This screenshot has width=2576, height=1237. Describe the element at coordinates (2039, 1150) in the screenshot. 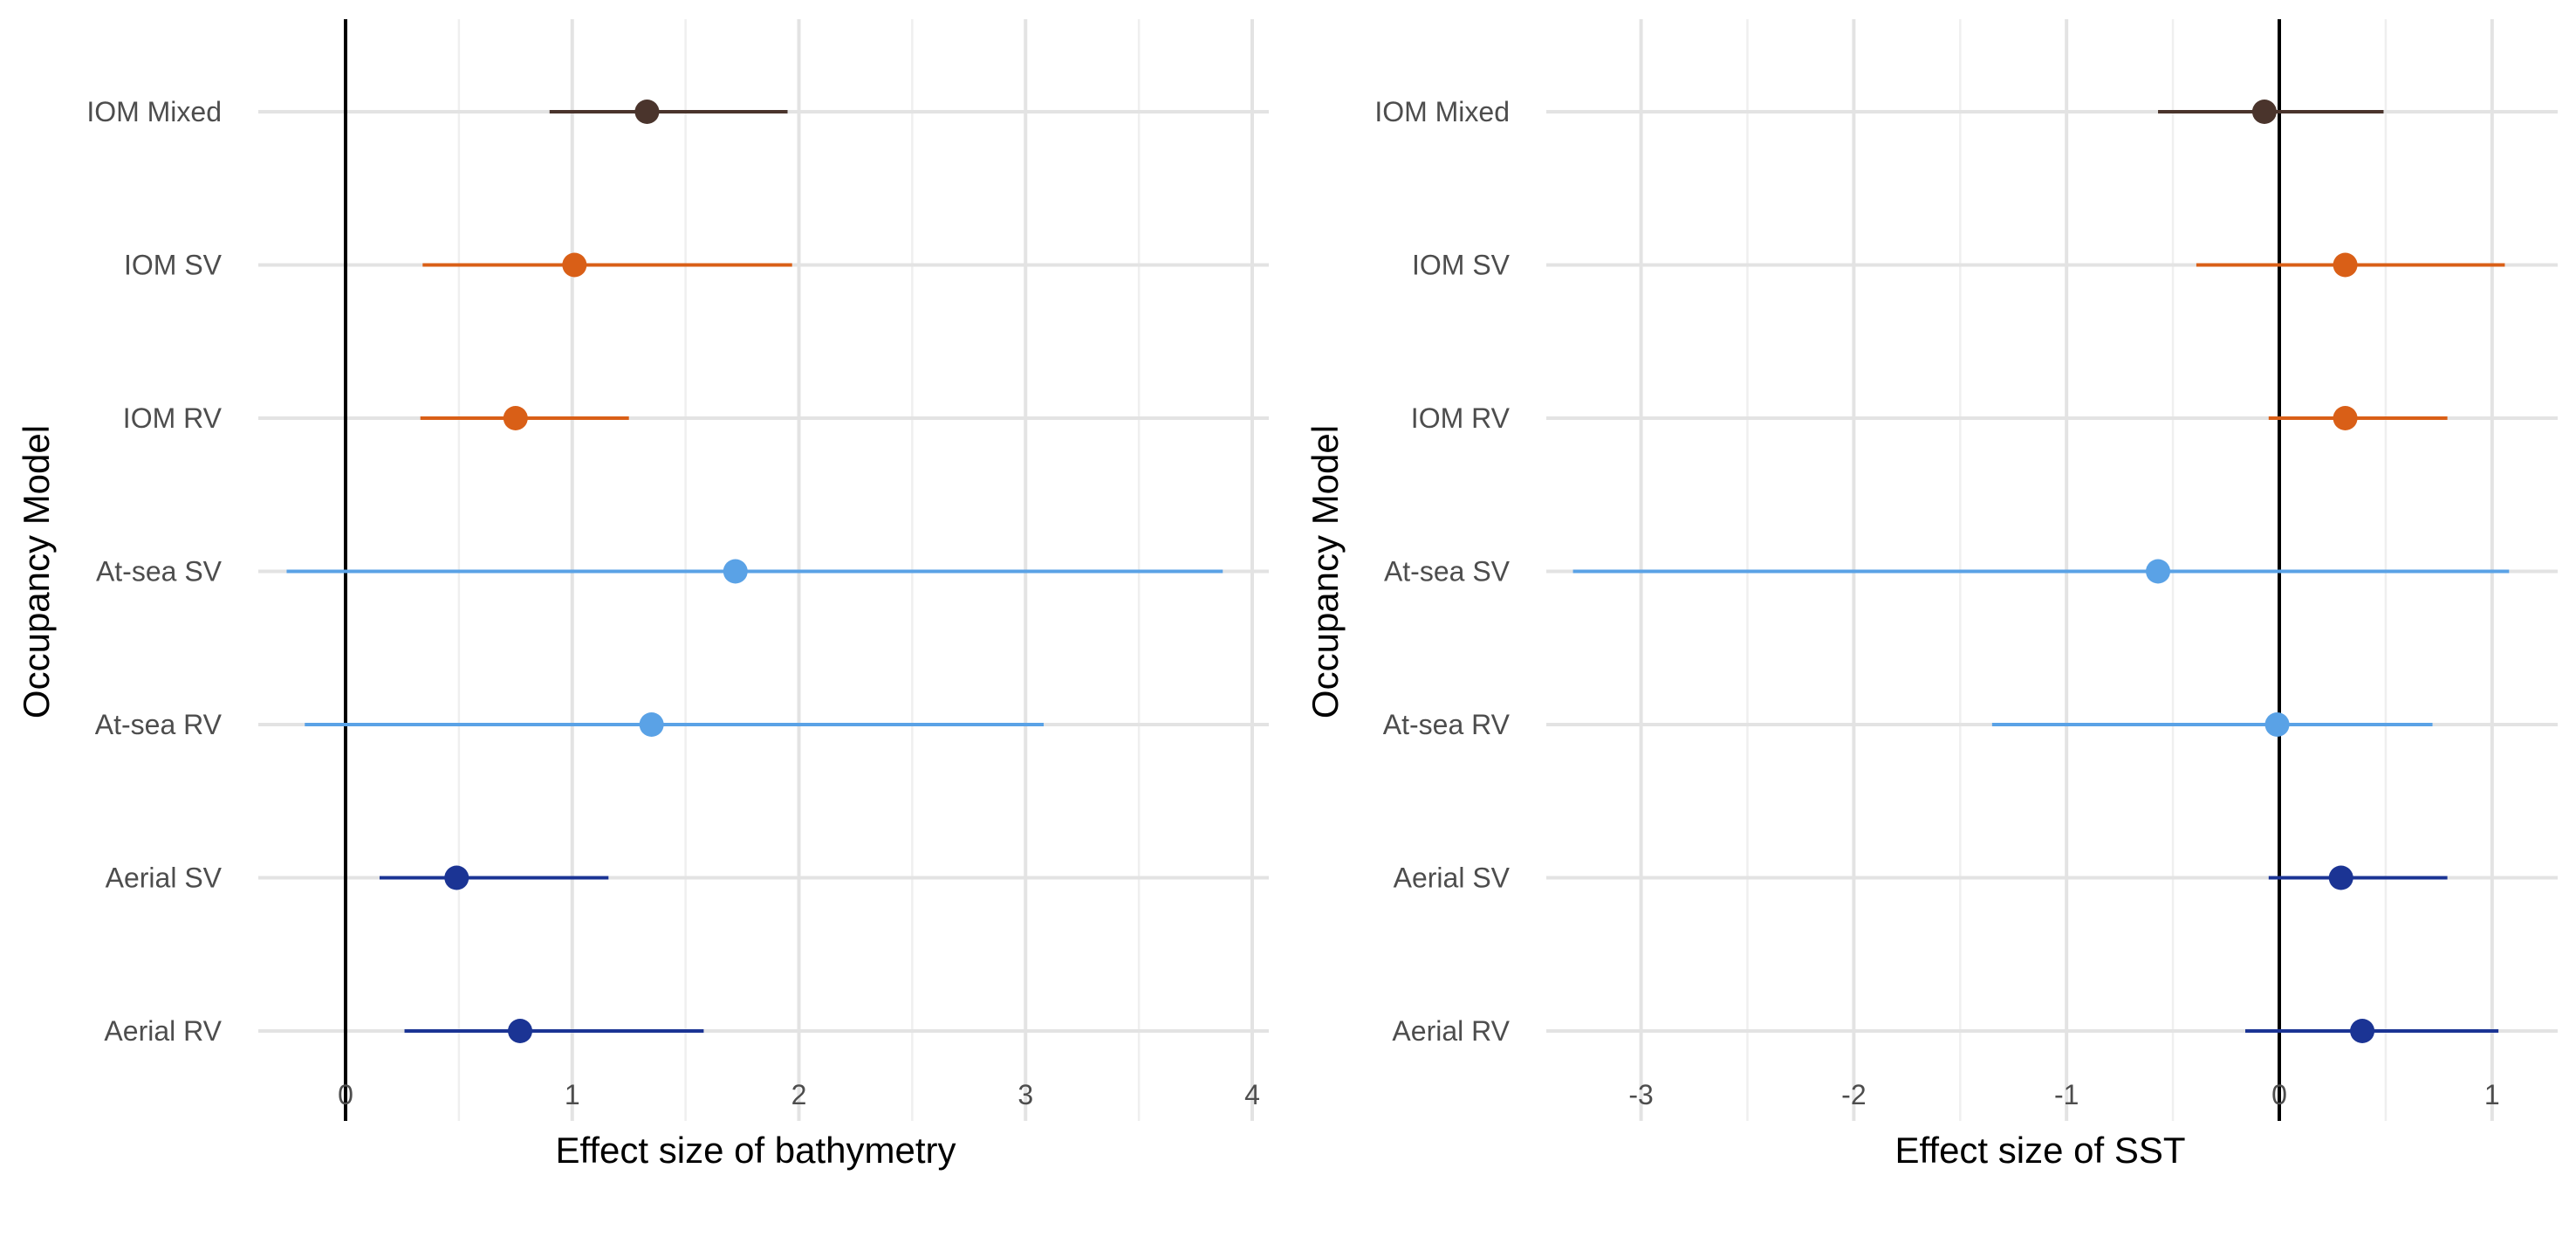

I see `x-axis-title: Effect size of SST` at that location.